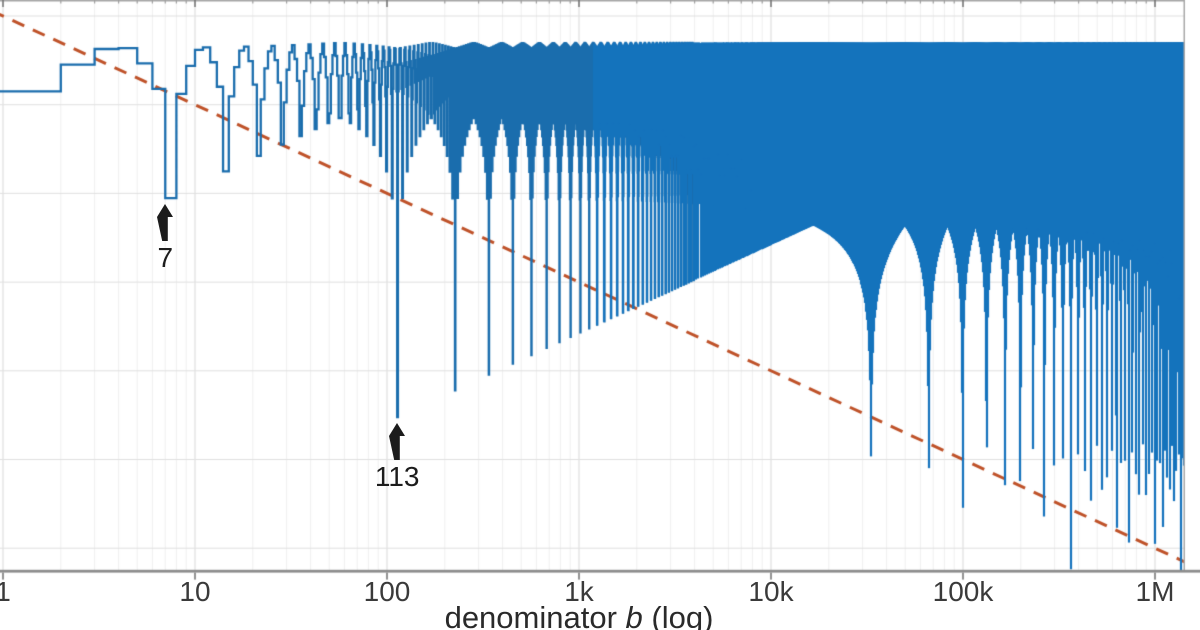 The height and width of the screenshot is (630, 1200). What do you see at coordinates (195, 591) in the screenshot?
I see `x-tick-label-10: 10` at bounding box center [195, 591].